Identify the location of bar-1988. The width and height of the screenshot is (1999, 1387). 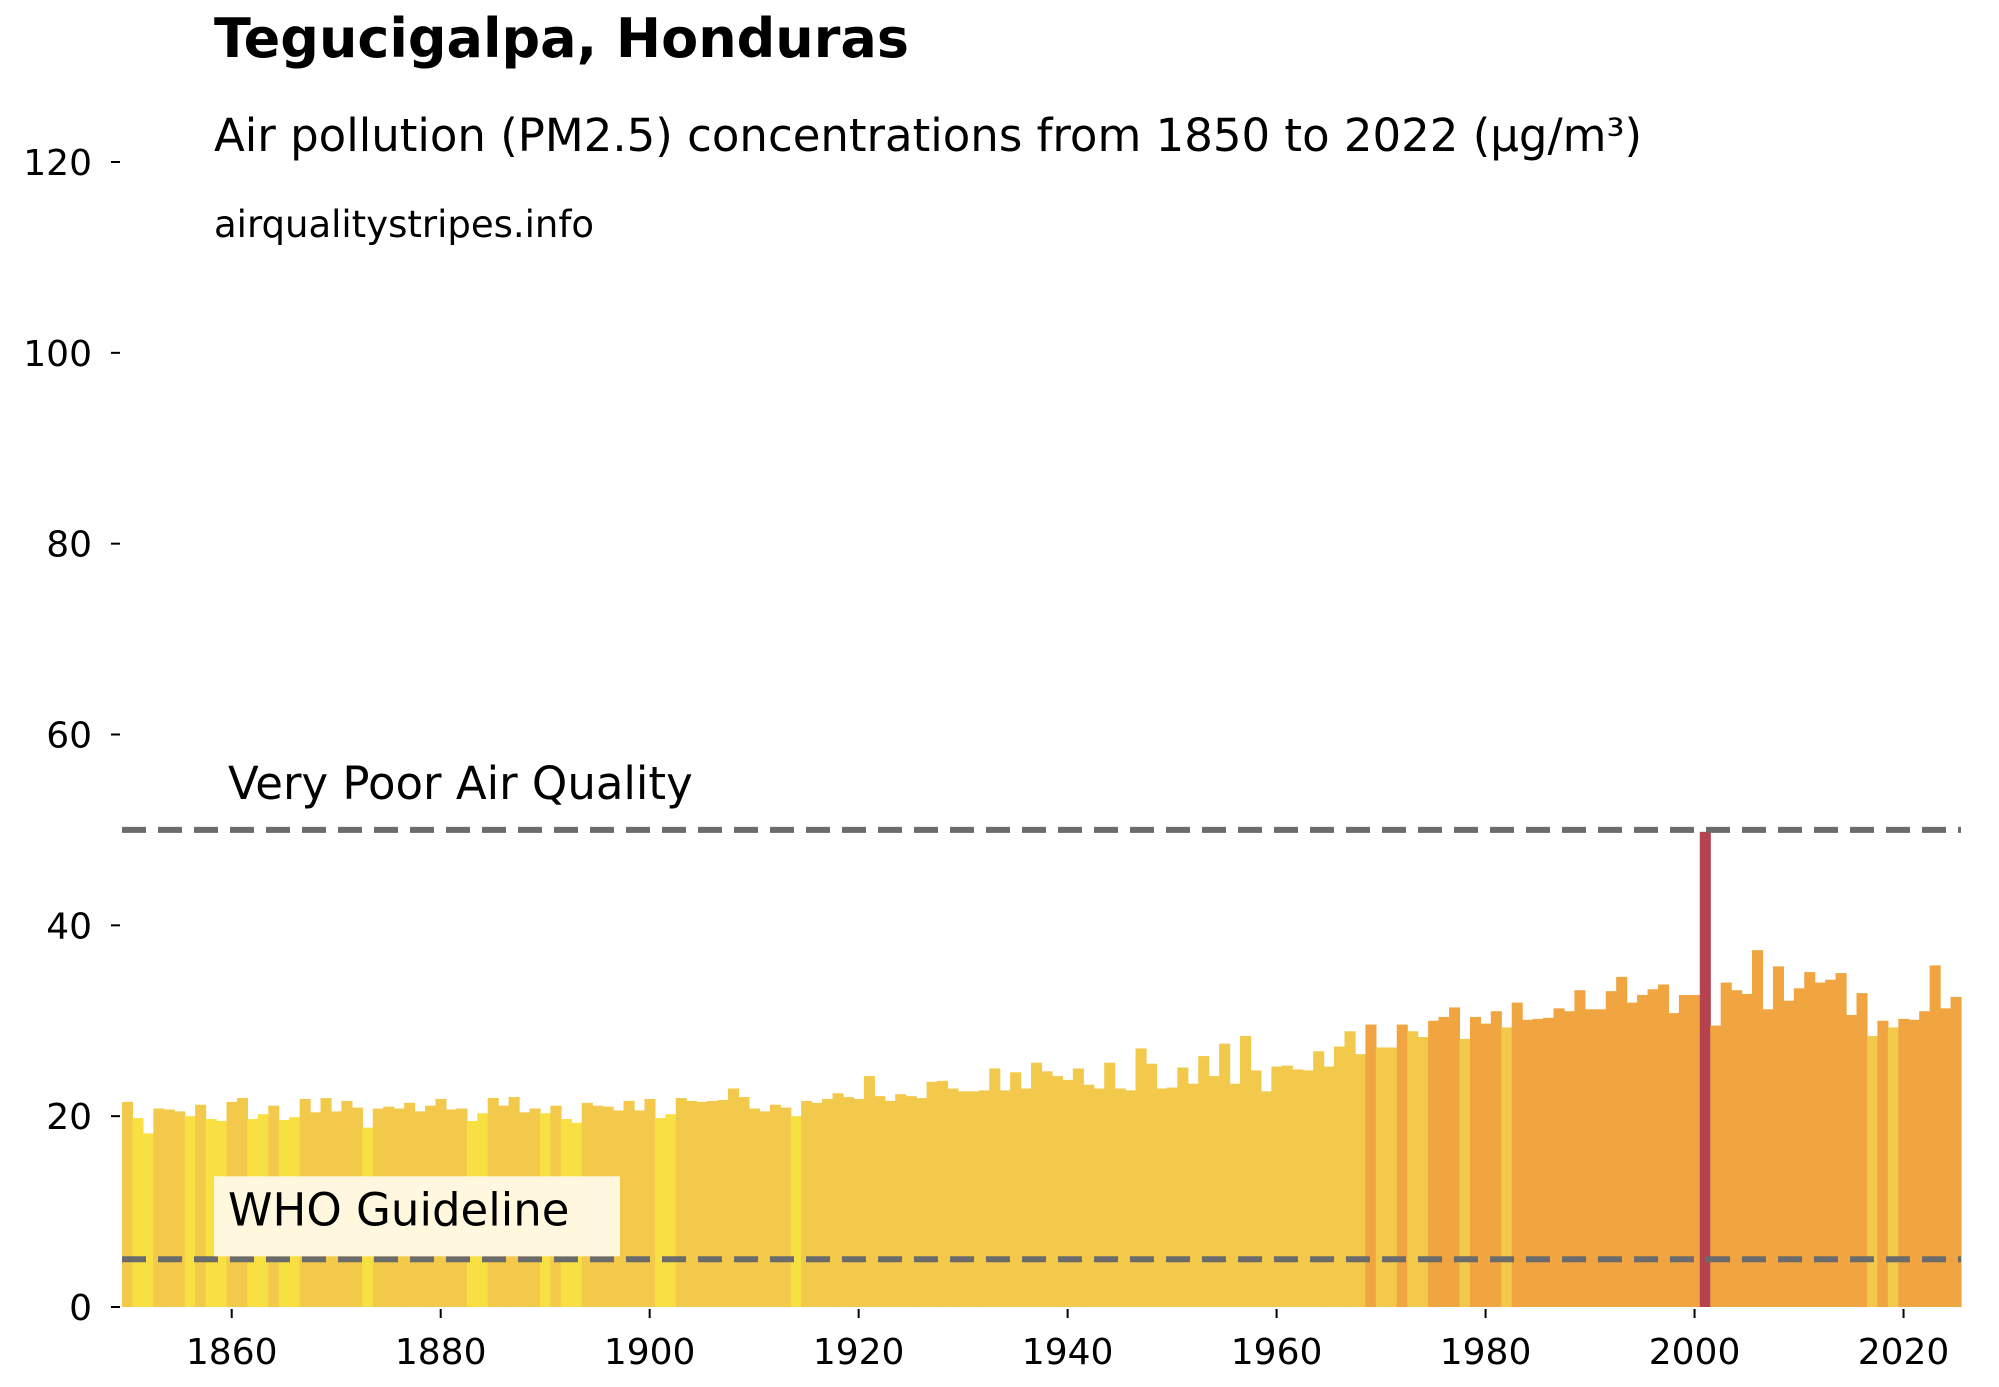
(1569, 1159).